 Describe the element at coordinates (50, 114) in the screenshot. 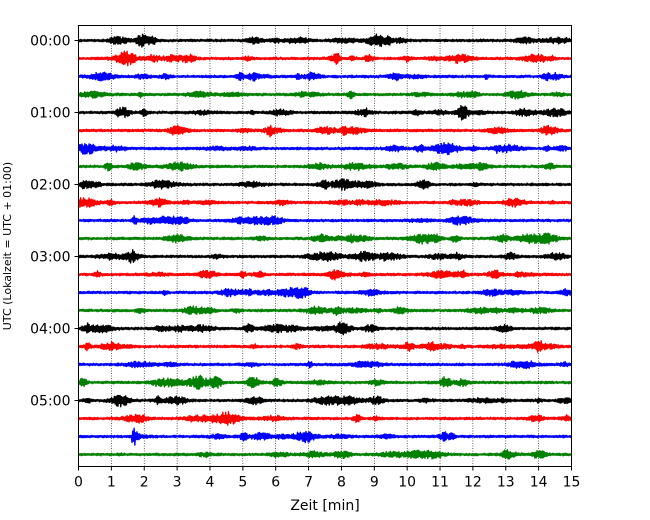

I see `y-tick-label: 01:00` at that location.